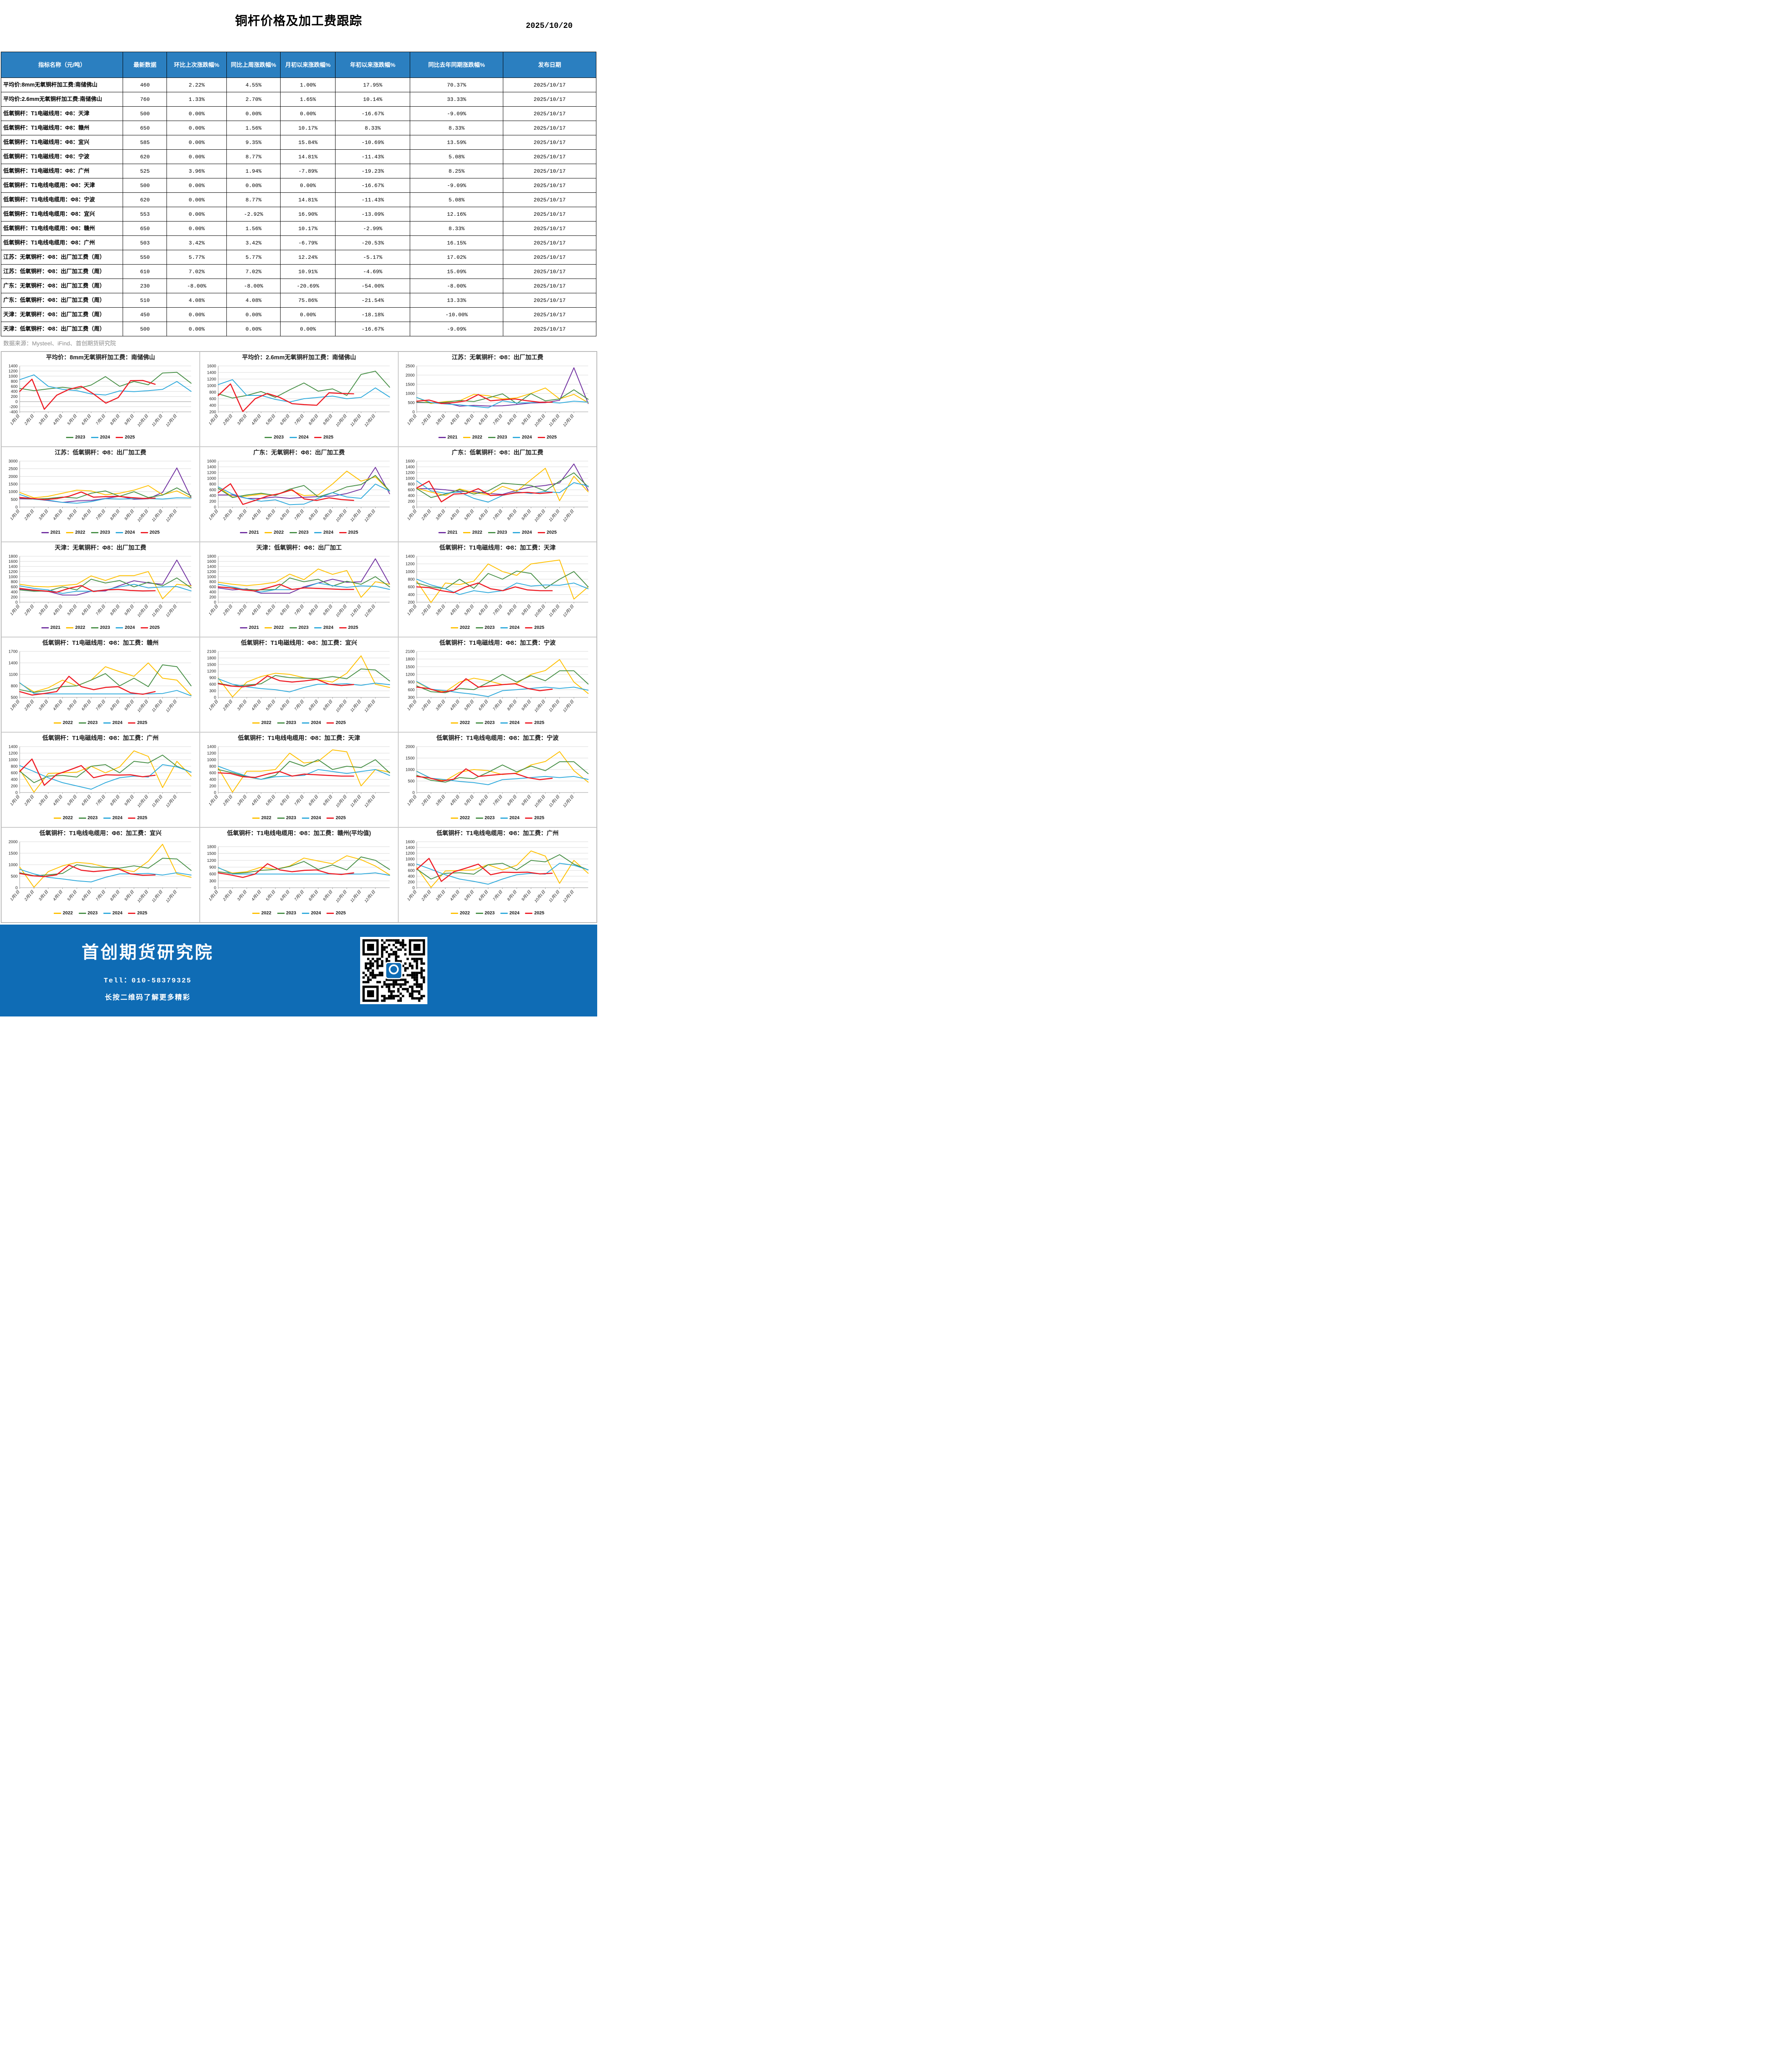 The image size is (1792, 2051). What do you see at coordinates (15, 800) in the screenshot?
I see `x-axis-label: 1月1日` at bounding box center [15, 800].